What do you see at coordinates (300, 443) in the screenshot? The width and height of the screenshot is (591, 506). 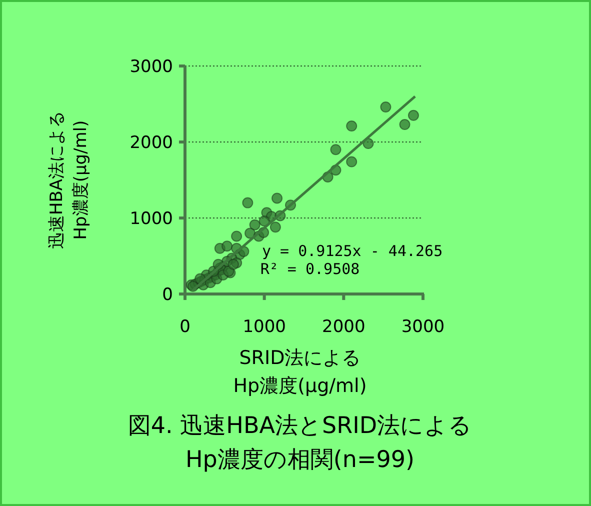 I see `text: 図4. 迅速HBA法とSRID法による Hp濃度の相関(n=99)` at bounding box center [300, 443].